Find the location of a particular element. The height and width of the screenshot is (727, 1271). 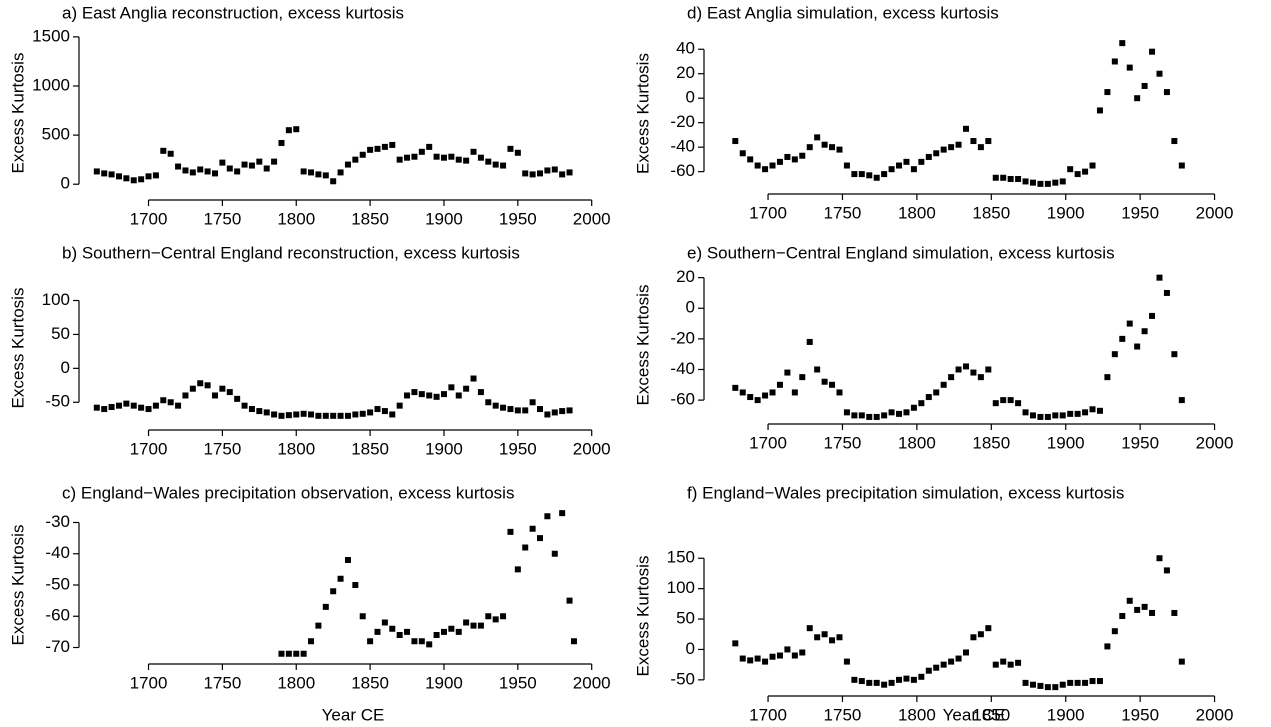

x-tick-label: 1850 is located at coordinates (991, 442).